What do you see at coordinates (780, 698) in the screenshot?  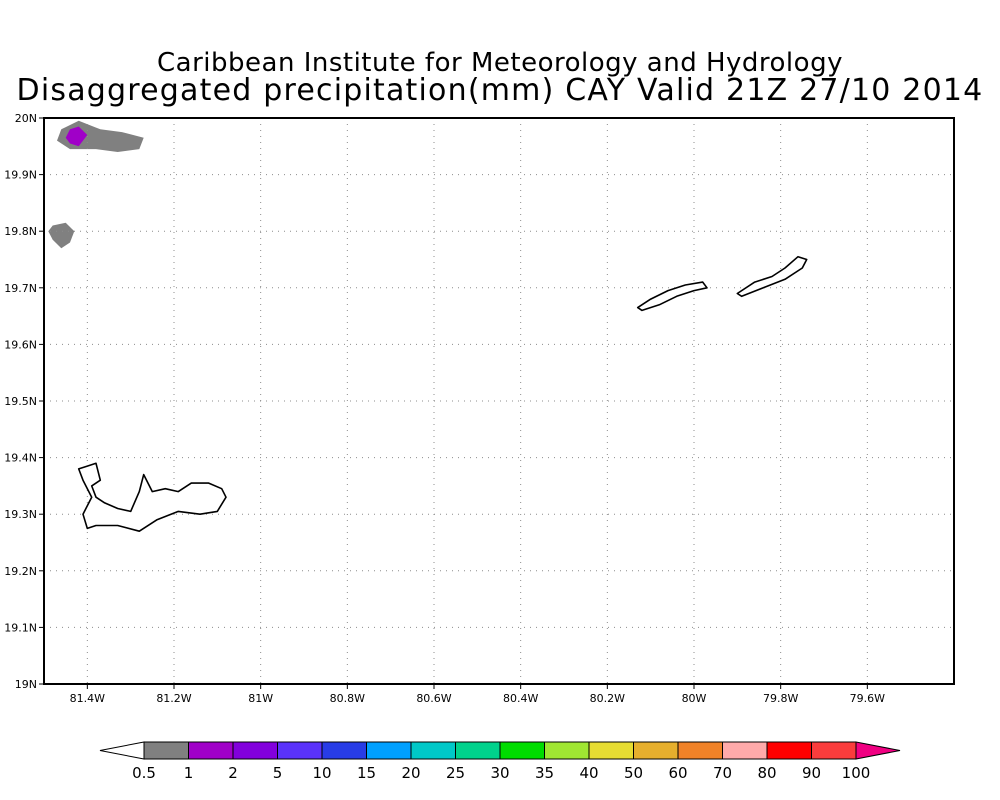 I see `x-tick-label-8: 79.8W` at bounding box center [780, 698].